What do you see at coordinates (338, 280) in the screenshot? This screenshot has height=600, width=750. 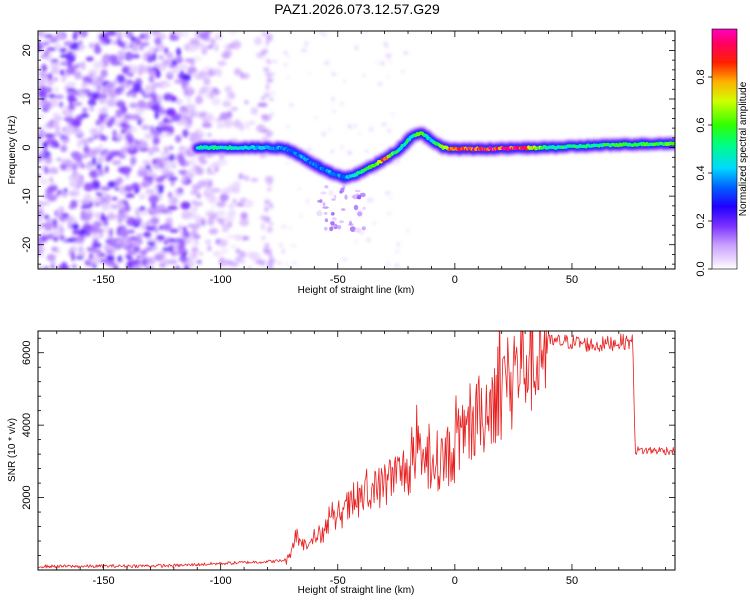 I see `spectrogram-x-tick-label: -50` at bounding box center [338, 280].